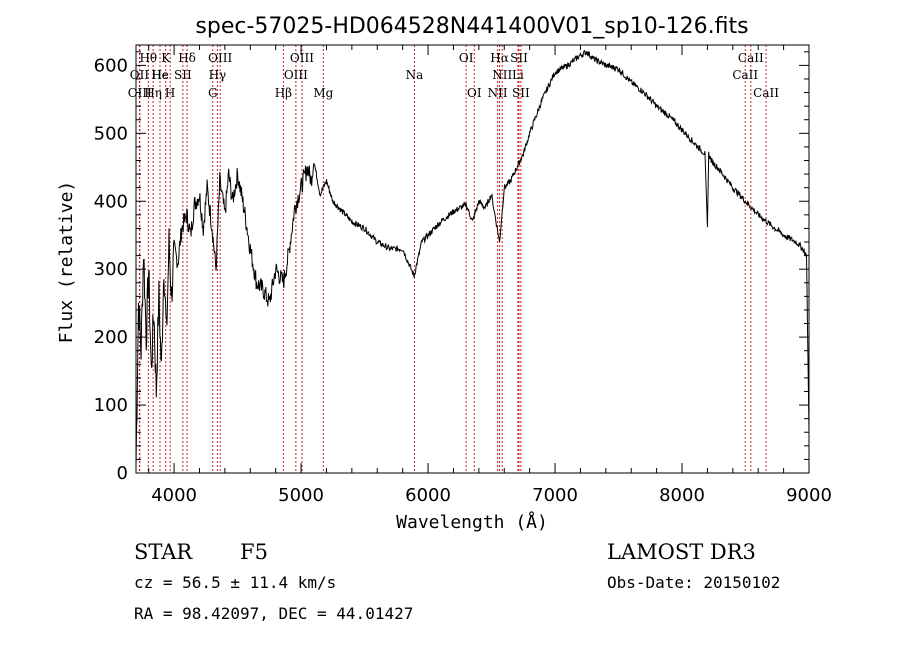 This screenshot has width=900, height=649. What do you see at coordinates (323, 93) in the screenshot?
I see `line-label: Mg` at bounding box center [323, 93].